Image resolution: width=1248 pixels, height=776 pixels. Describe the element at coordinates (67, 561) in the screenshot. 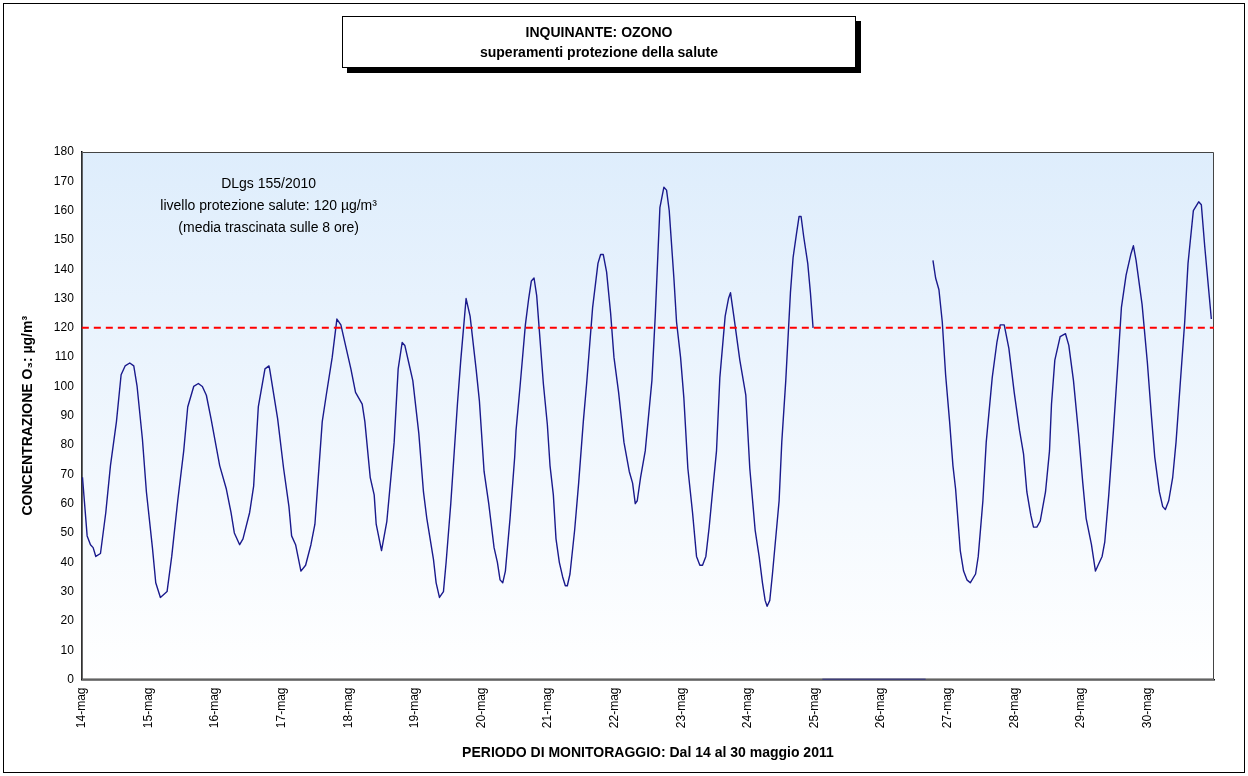

I see `y-tick-label: 40` at that location.